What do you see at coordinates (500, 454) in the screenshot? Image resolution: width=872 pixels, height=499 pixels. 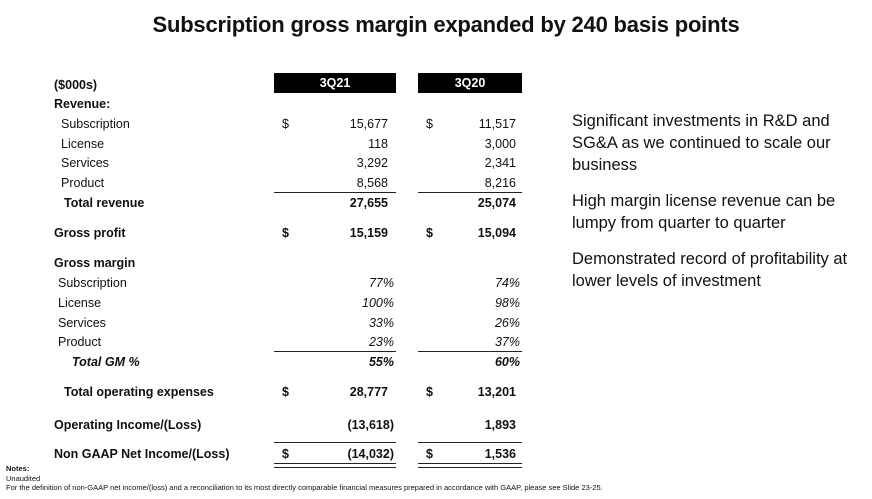 I see `value-3q20: 1,536` at bounding box center [500, 454].